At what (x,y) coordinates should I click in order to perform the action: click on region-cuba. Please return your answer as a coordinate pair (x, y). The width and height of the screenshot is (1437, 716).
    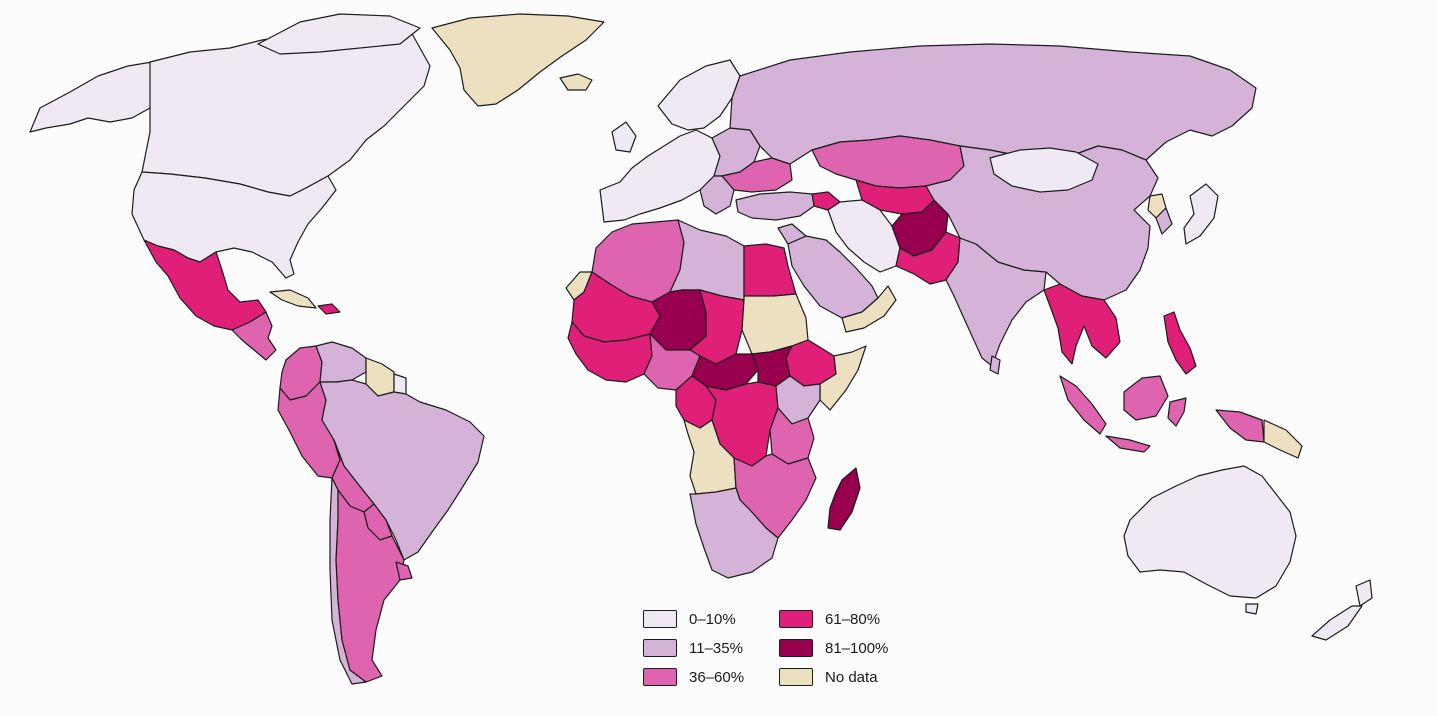
    Looking at the image, I should click on (293, 299).